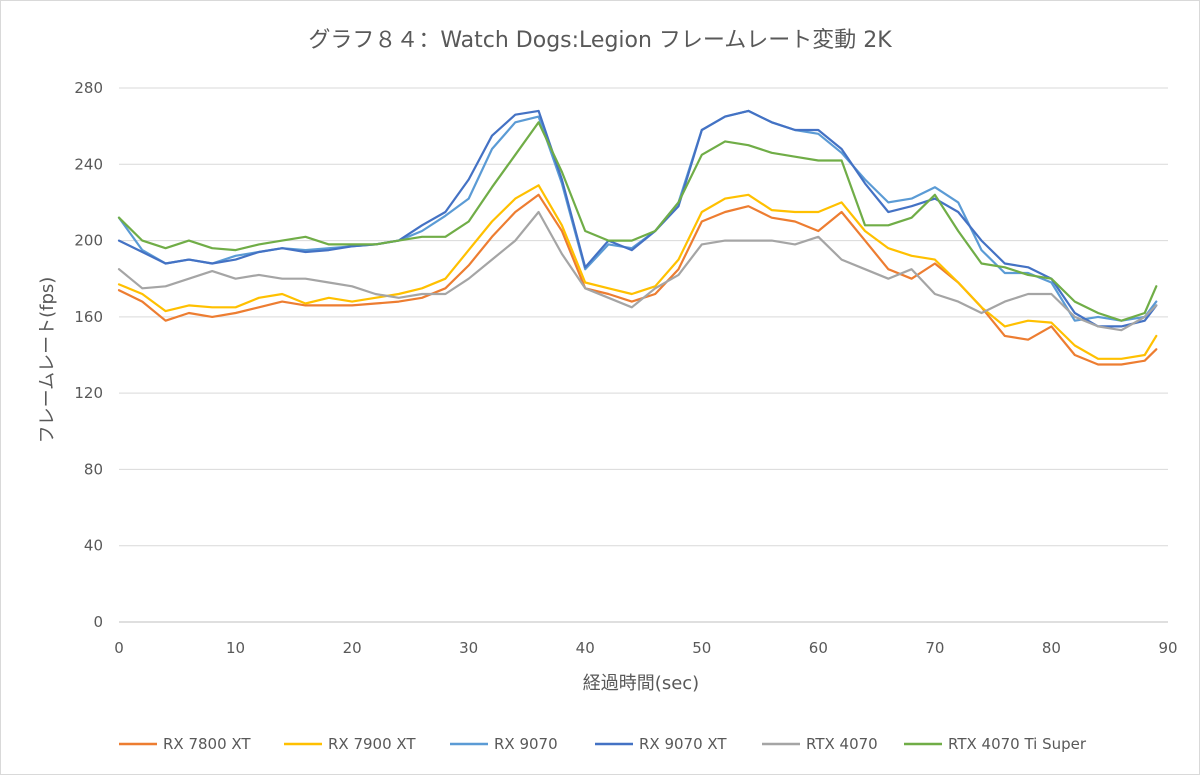 Image resolution: width=1200 pixels, height=778 pixels. Describe the element at coordinates (47, 360) in the screenshot. I see `y-axis-label: フレームレート(fps)` at that location.